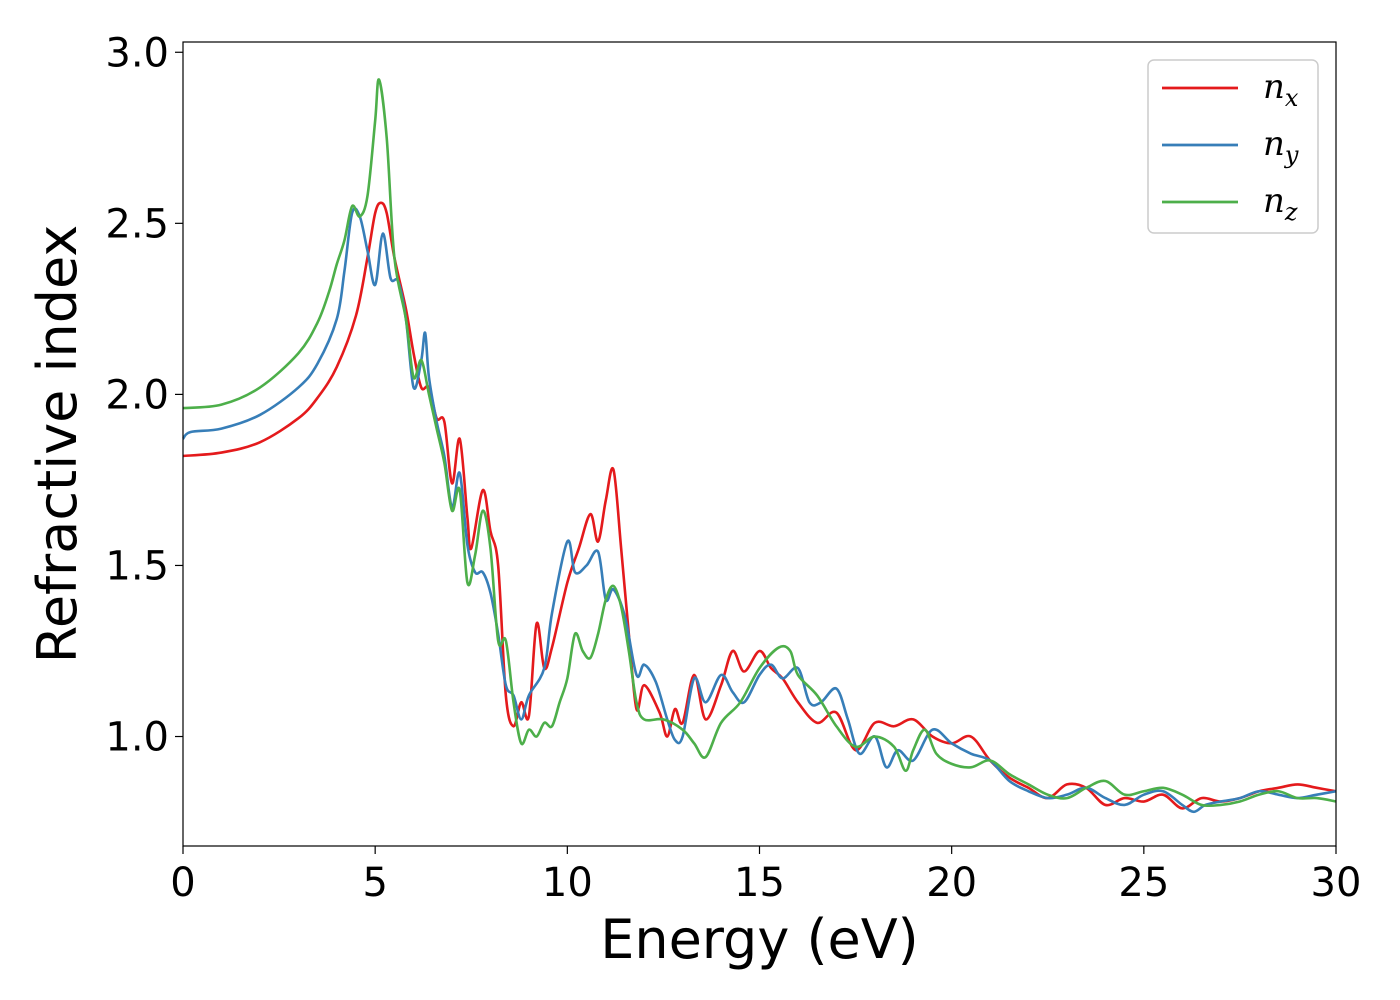 This screenshot has height=1000, width=1400. I want to click on y-axis-label: Refractive index, so click(57, 444).